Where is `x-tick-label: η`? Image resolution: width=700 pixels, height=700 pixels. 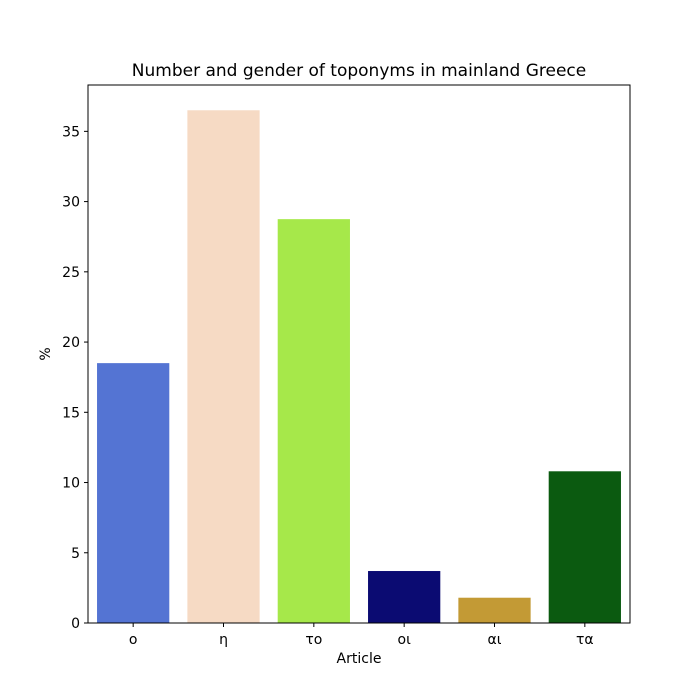 x-tick-label: η is located at coordinates (223, 640).